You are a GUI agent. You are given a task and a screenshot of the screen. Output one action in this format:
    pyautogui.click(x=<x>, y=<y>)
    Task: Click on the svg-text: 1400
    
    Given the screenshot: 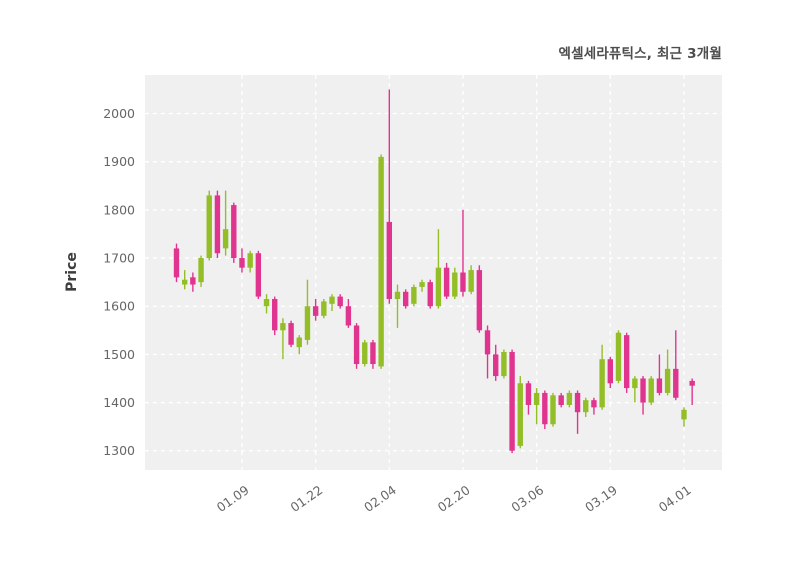 What is the action you would take?
    pyautogui.click(x=119, y=402)
    